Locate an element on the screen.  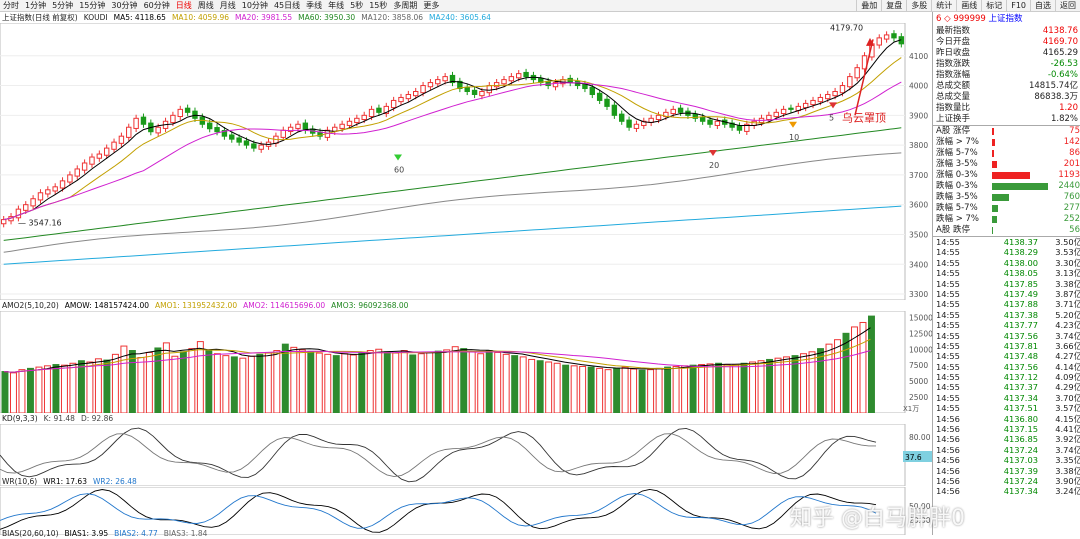
kd-chart: 80.00 37.6 is located at coordinates (466, 455).